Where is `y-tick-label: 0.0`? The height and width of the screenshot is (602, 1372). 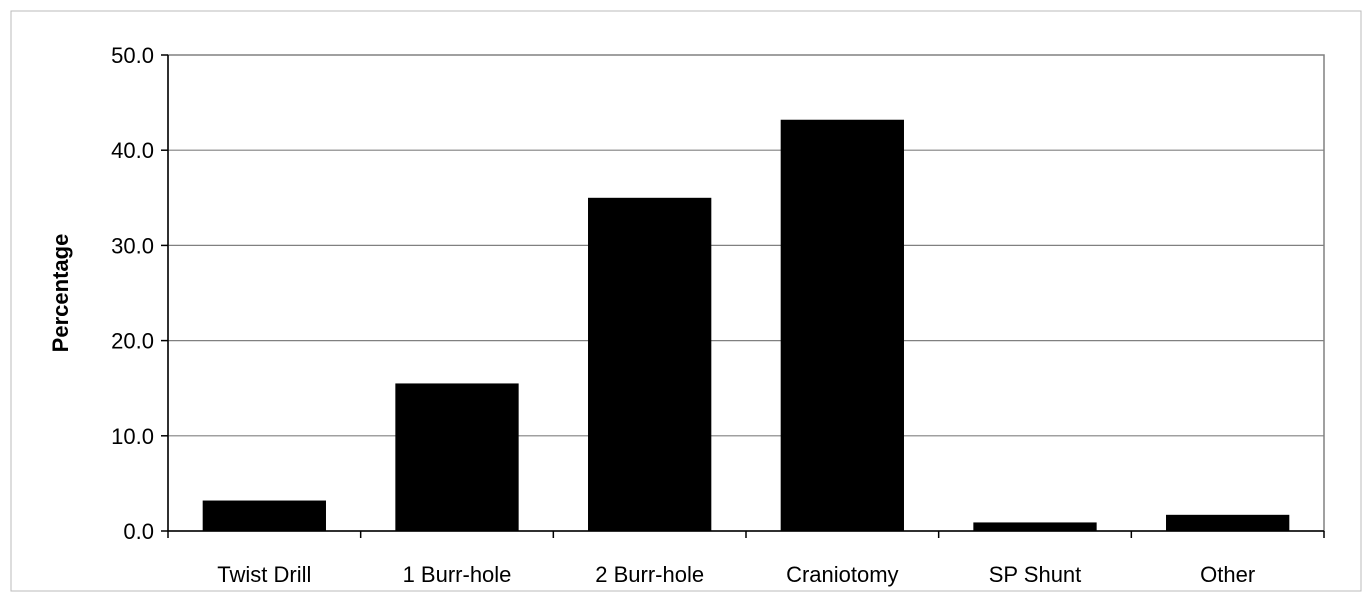
y-tick-label: 0.0 is located at coordinates (138, 531).